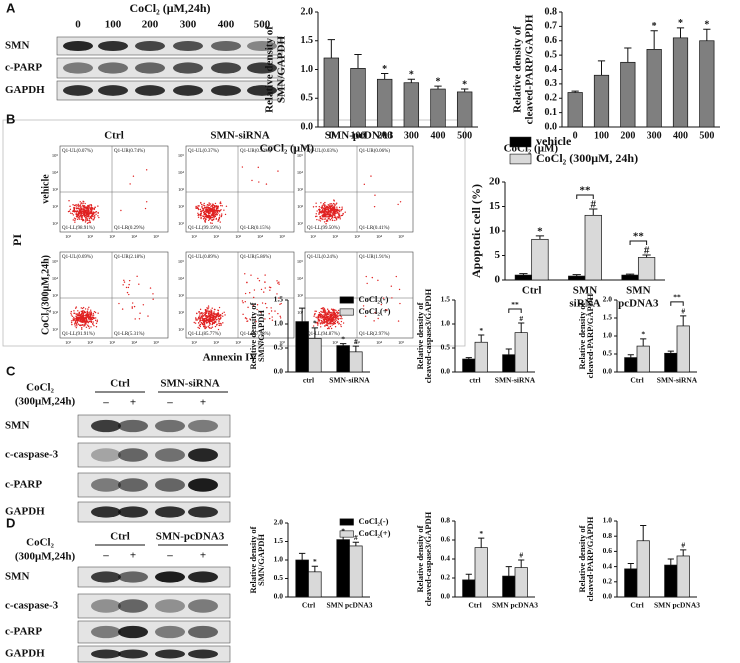  What do you see at coordinates (384, 135) in the screenshot?
I see `x-tick-label: 200` at bounding box center [384, 135].